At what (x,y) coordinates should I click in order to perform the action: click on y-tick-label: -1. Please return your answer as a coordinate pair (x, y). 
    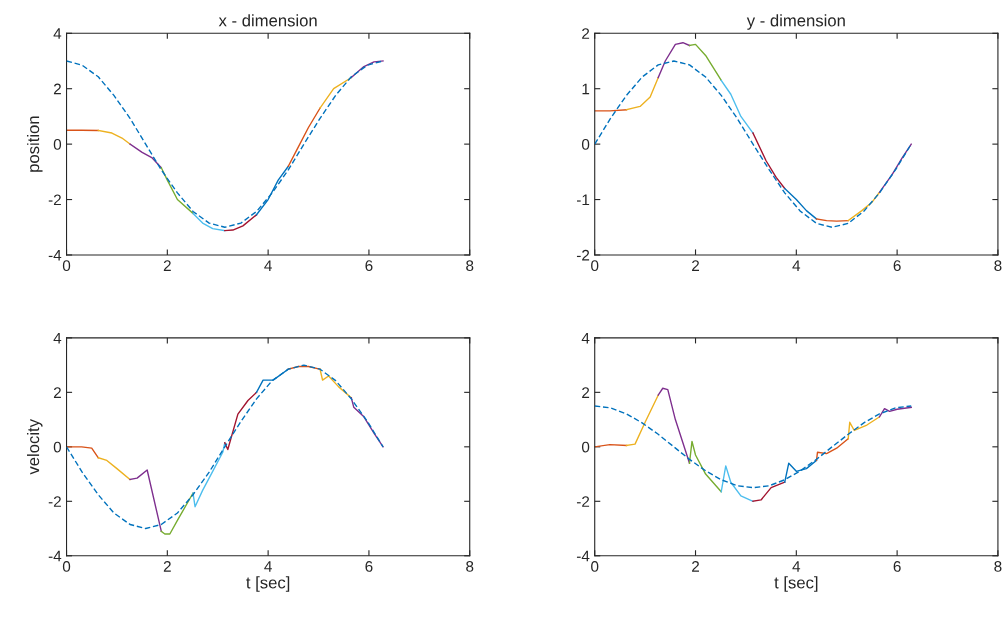
    Looking at the image, I should click on (583, 200).